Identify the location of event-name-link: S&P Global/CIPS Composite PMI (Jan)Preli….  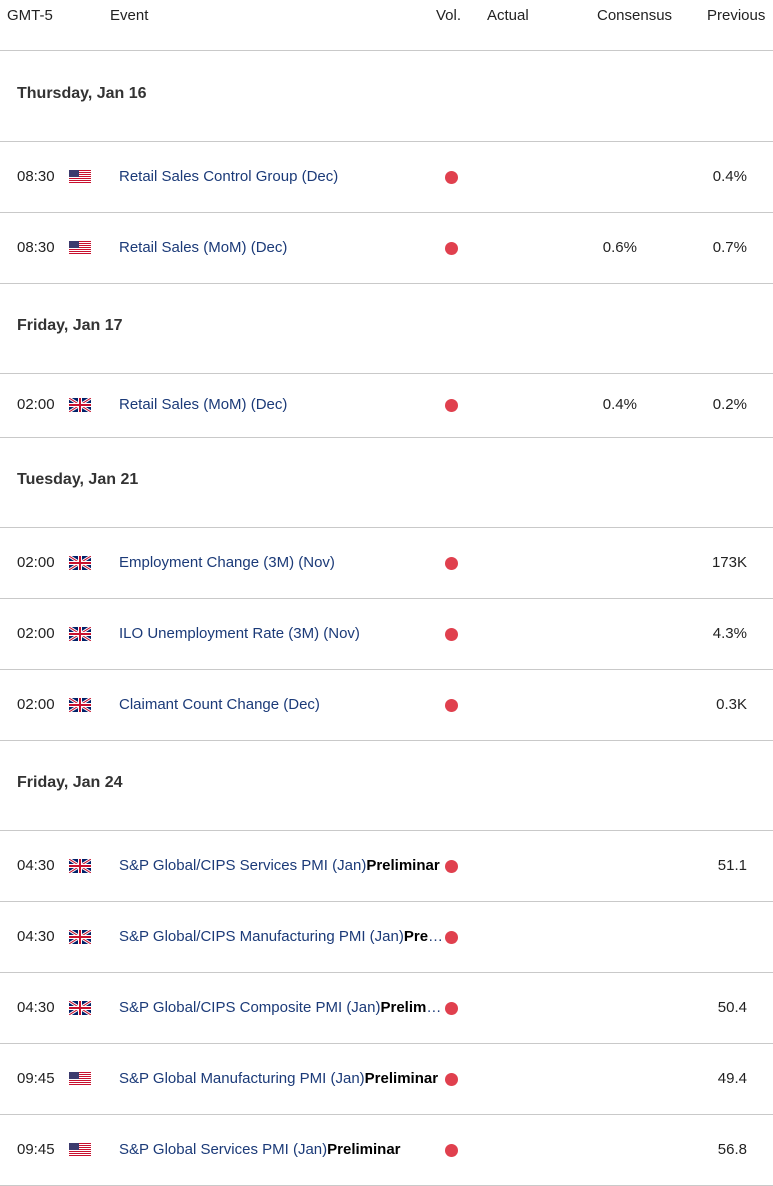
(282, 1007).